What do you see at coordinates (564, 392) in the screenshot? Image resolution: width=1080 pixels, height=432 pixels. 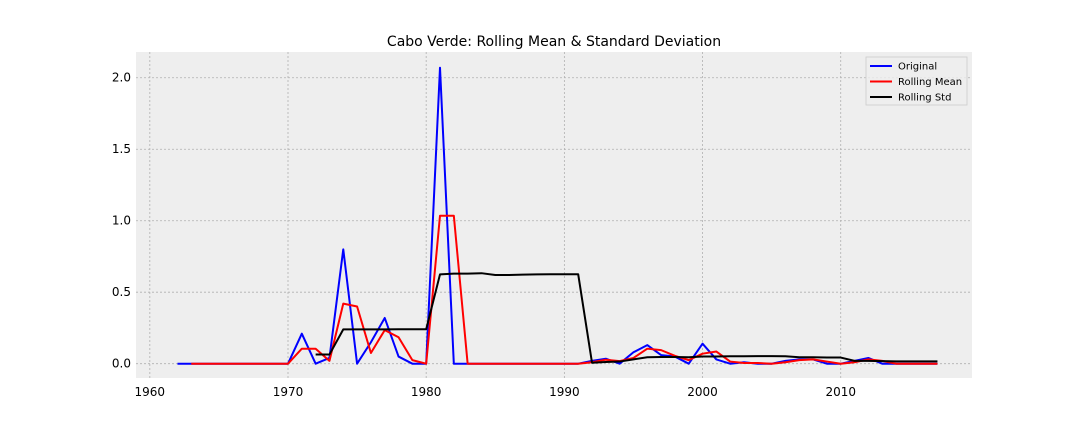 I see `x-tick-label: 1990` at bounding box center [564, 392].